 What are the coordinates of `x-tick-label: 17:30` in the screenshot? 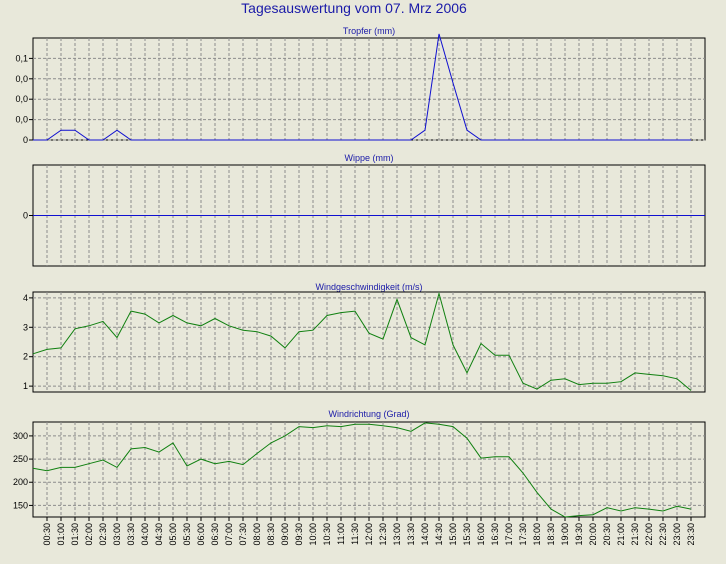 It's located at (523, 534).